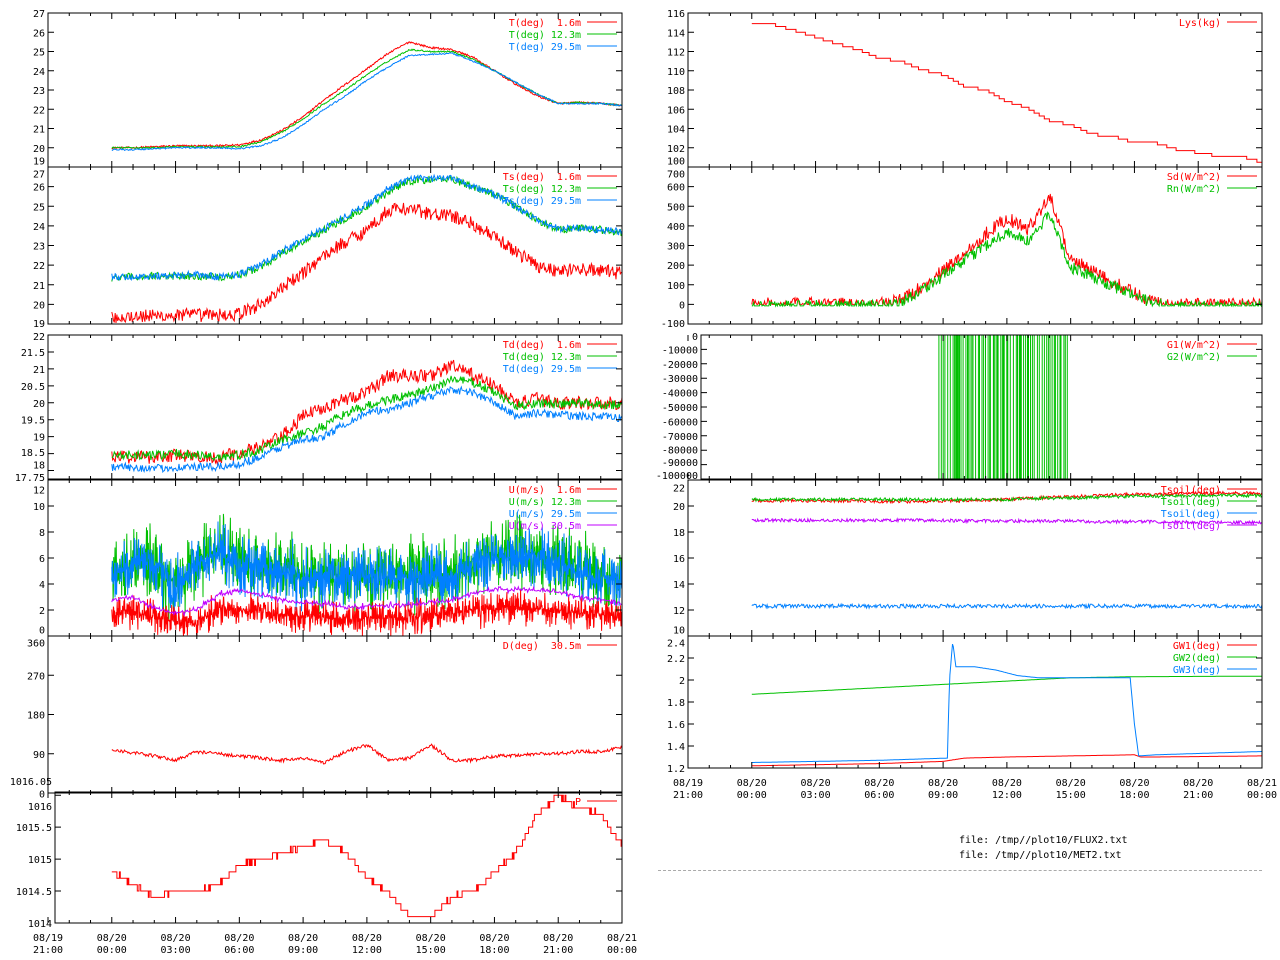 This screenshot has width=1280, height=960. What do you see at coordinates (676, 130) in the screenshot?
I see `y-tick-label: 104` at bounding box center [676, 130].